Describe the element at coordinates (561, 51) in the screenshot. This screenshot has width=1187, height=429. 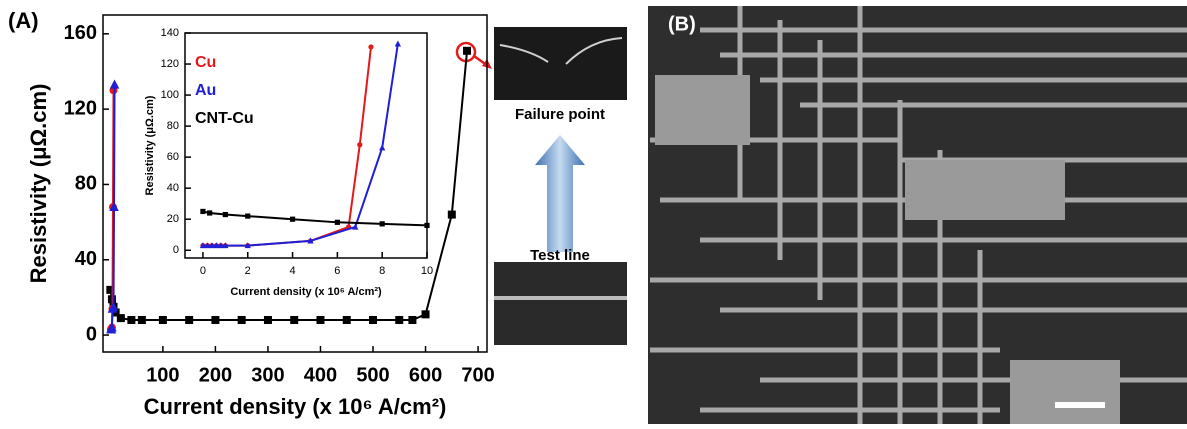
I see `image-detail` at that location.